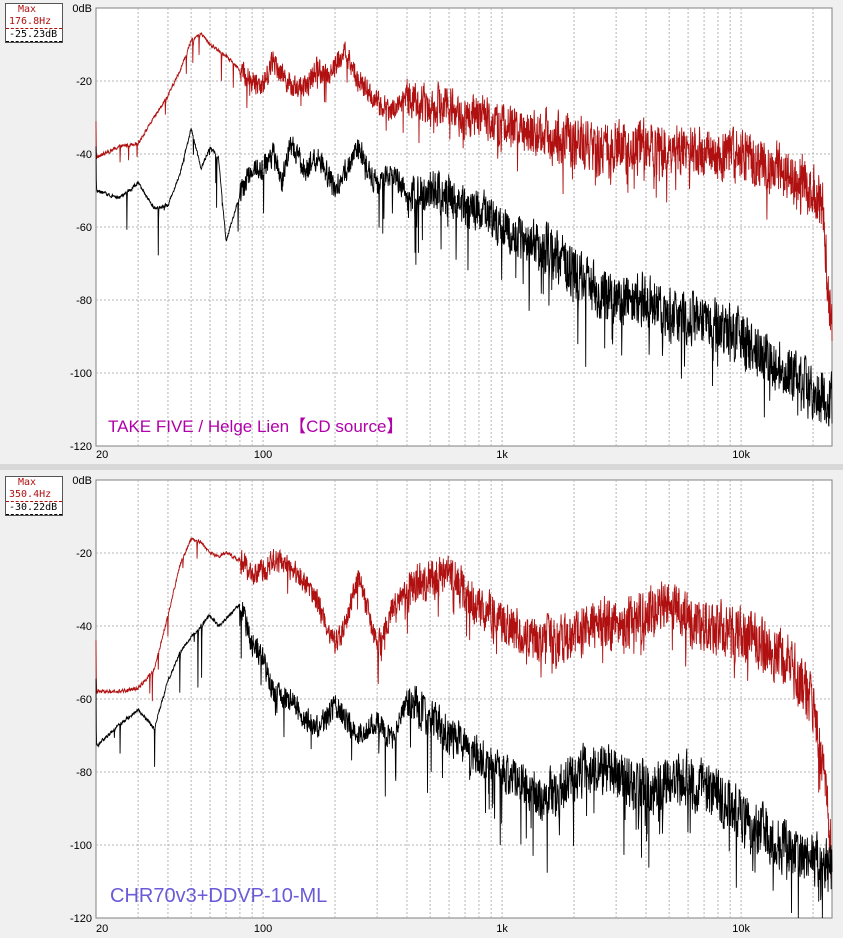 The image size is (843, 938). What do you see at coordinates (218, 896) in the screenshot?
I see `recording-label: CHR70v3+DDVP-10-ML` at bounding box center [218, 896].